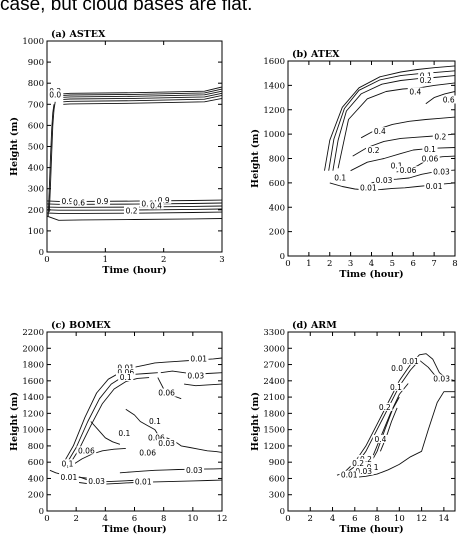 The image size is (474, 541). Describe the element at coordinates (274, 135) in the screenshot. I see `y-tick-label: 1000` at that location.